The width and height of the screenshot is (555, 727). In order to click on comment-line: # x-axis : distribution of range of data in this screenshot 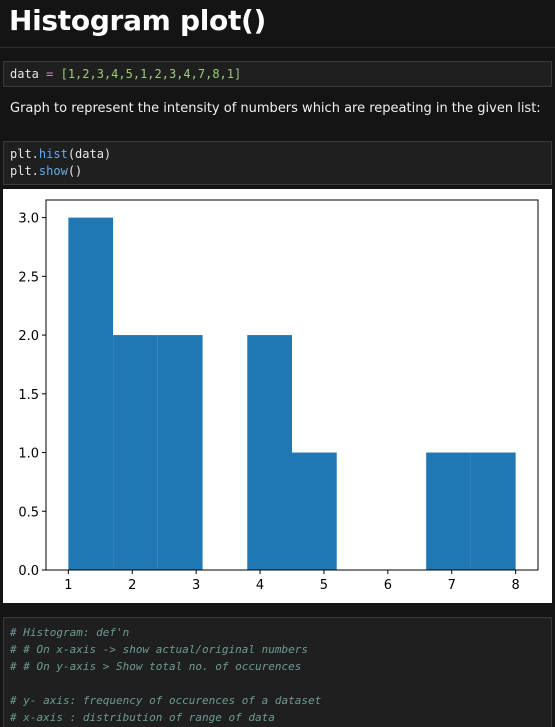, I will do `click(142, 717)`.